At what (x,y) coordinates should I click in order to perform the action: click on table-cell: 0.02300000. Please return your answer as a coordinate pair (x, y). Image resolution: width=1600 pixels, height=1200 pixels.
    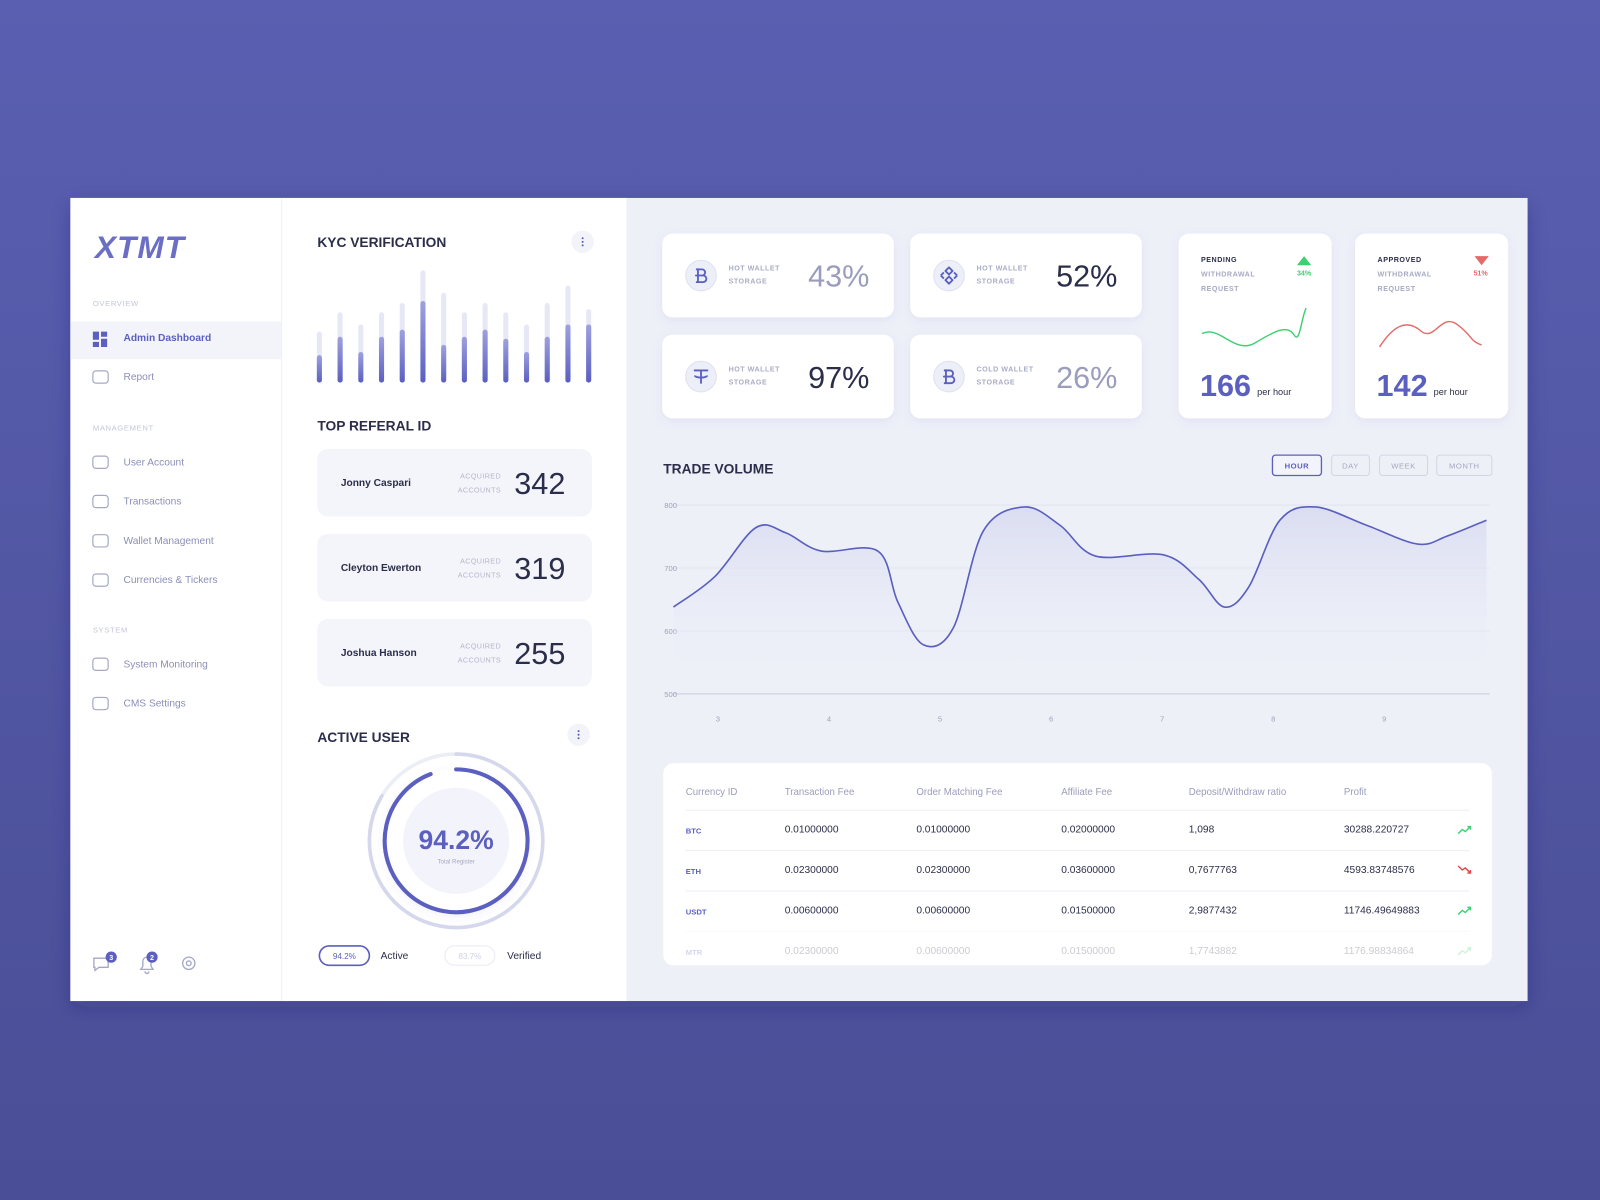
    Looking at the image, I should click on (943, 870).